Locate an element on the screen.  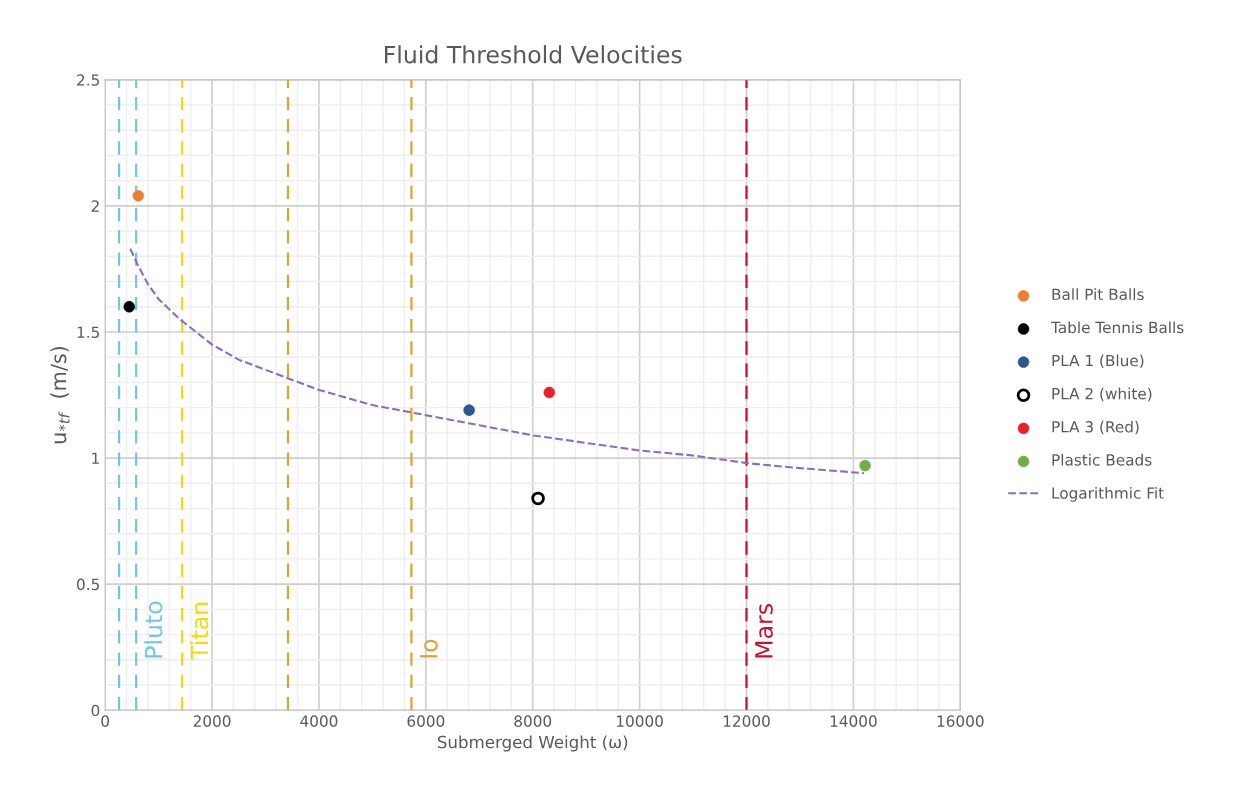
y-tick-label: 2 is located at coordinates (95, 206).